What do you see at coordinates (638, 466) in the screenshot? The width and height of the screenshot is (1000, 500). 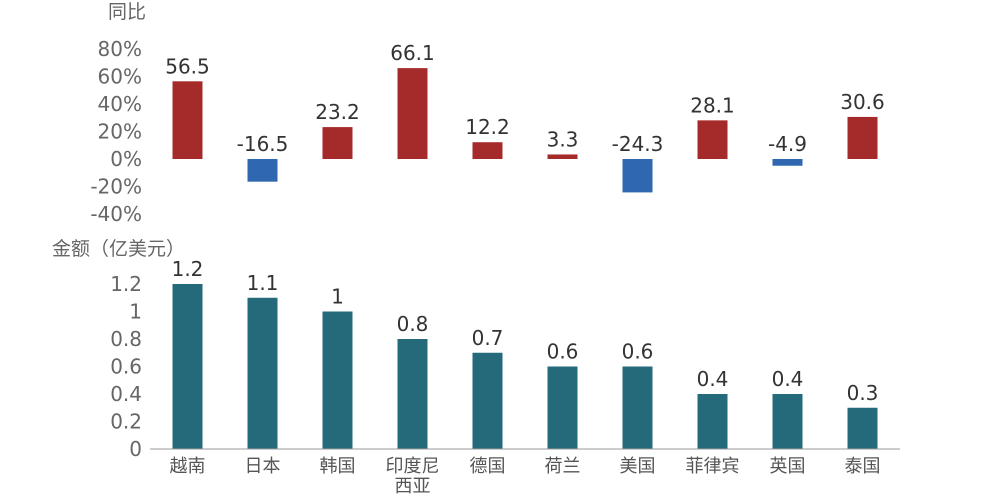 I see `category-label: 美国` at bounding box center [638, 466].